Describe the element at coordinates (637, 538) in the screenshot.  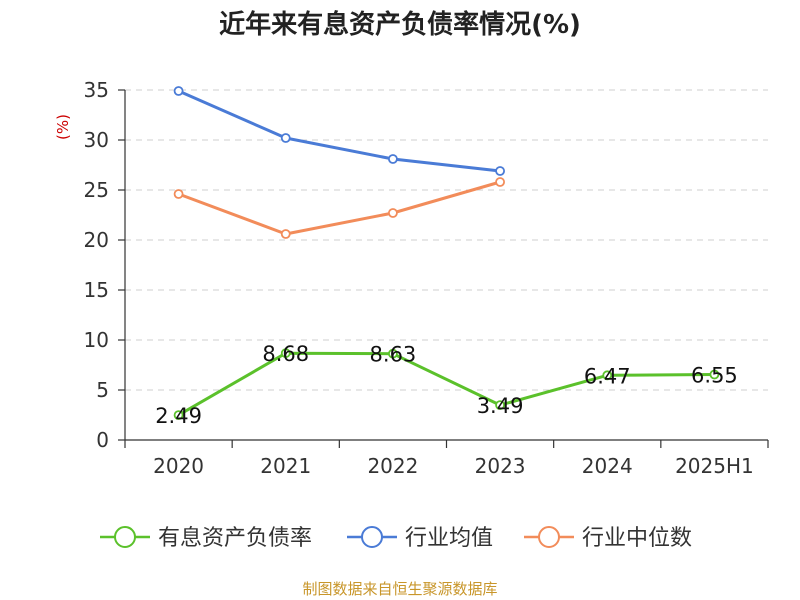
I see `legend-label: 行业中位数` at that location.